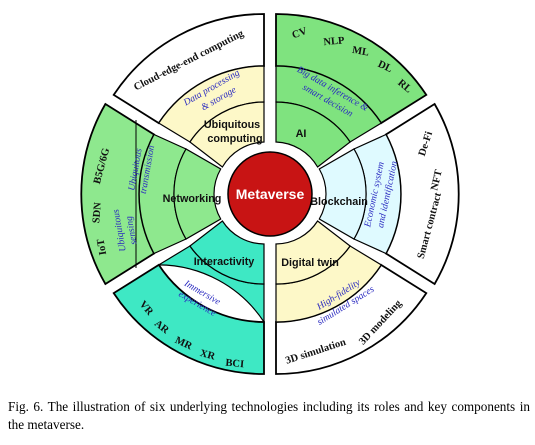 The image size is (535, 445). Describe the element at coordinates (310, 263) in the screenshot. I see `digital-twin-inner-label: Digital twin` at that location.